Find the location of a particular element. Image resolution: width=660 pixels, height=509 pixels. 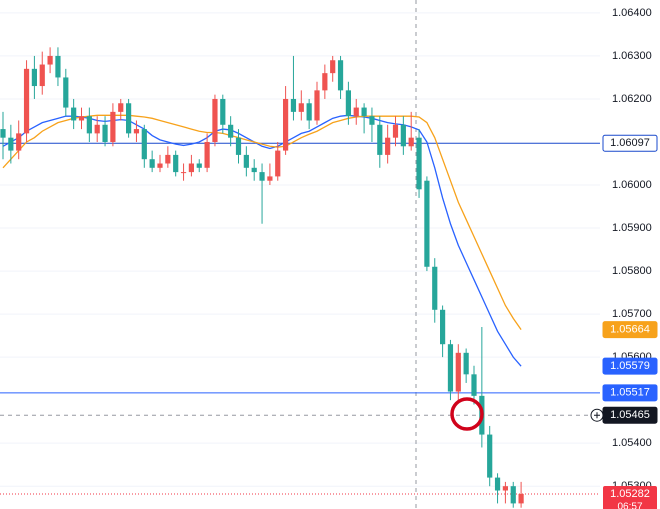

price-line-label: 1.06097 is located at coordinates (630, 143).